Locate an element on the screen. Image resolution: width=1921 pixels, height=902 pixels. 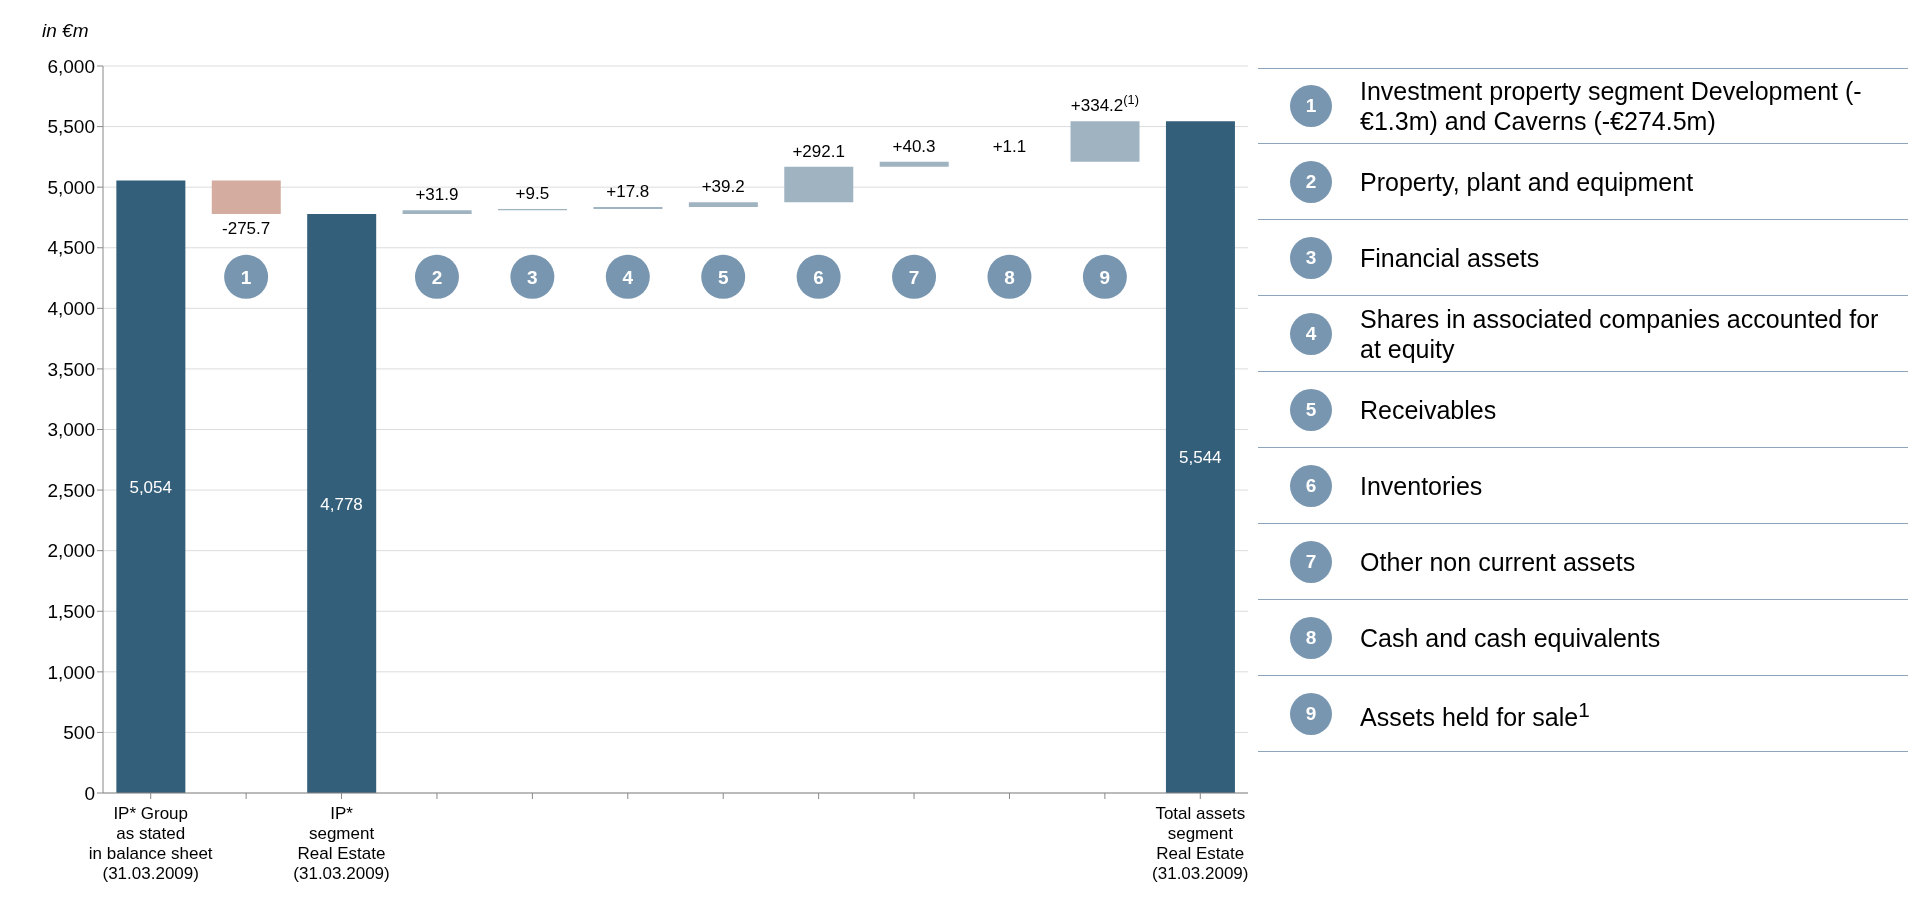
data-label: +334.2$^{(1)}$ is located at coordinates (1104, 103).